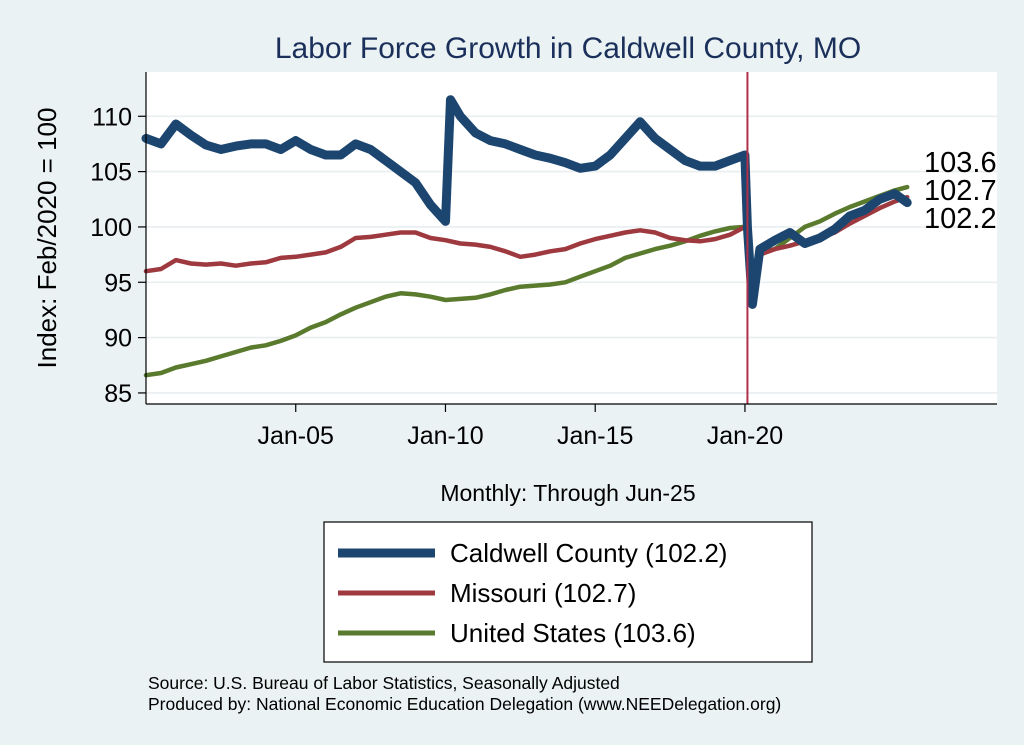 The image size is (1024, 745). I want to click on x-ticks: Jan-05 Jan-10 Jan-15 Jan-20, so click(520, 427).